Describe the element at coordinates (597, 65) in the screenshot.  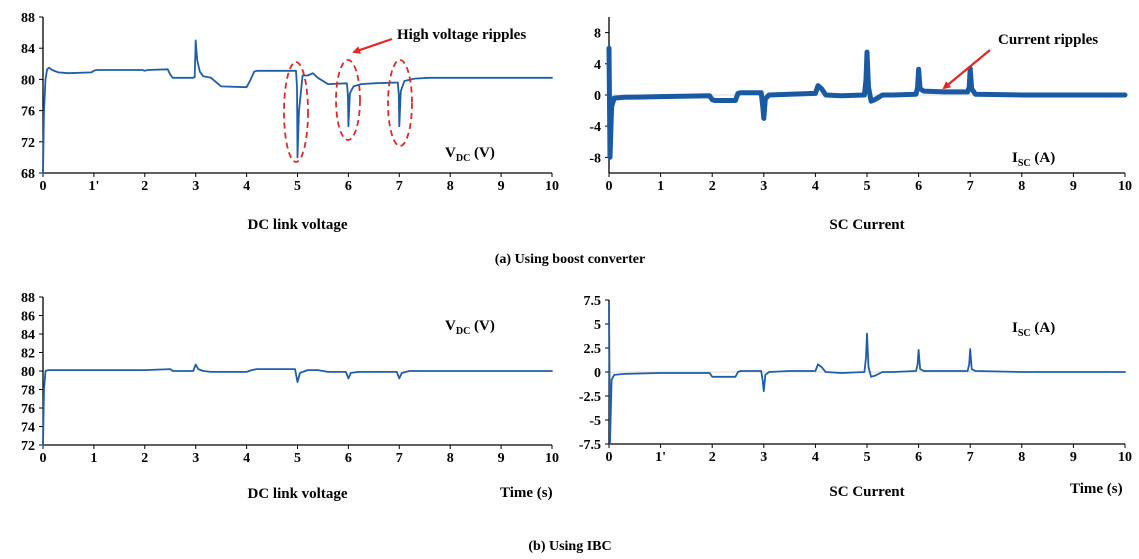
I see `y-tick-label: 4` at that location.